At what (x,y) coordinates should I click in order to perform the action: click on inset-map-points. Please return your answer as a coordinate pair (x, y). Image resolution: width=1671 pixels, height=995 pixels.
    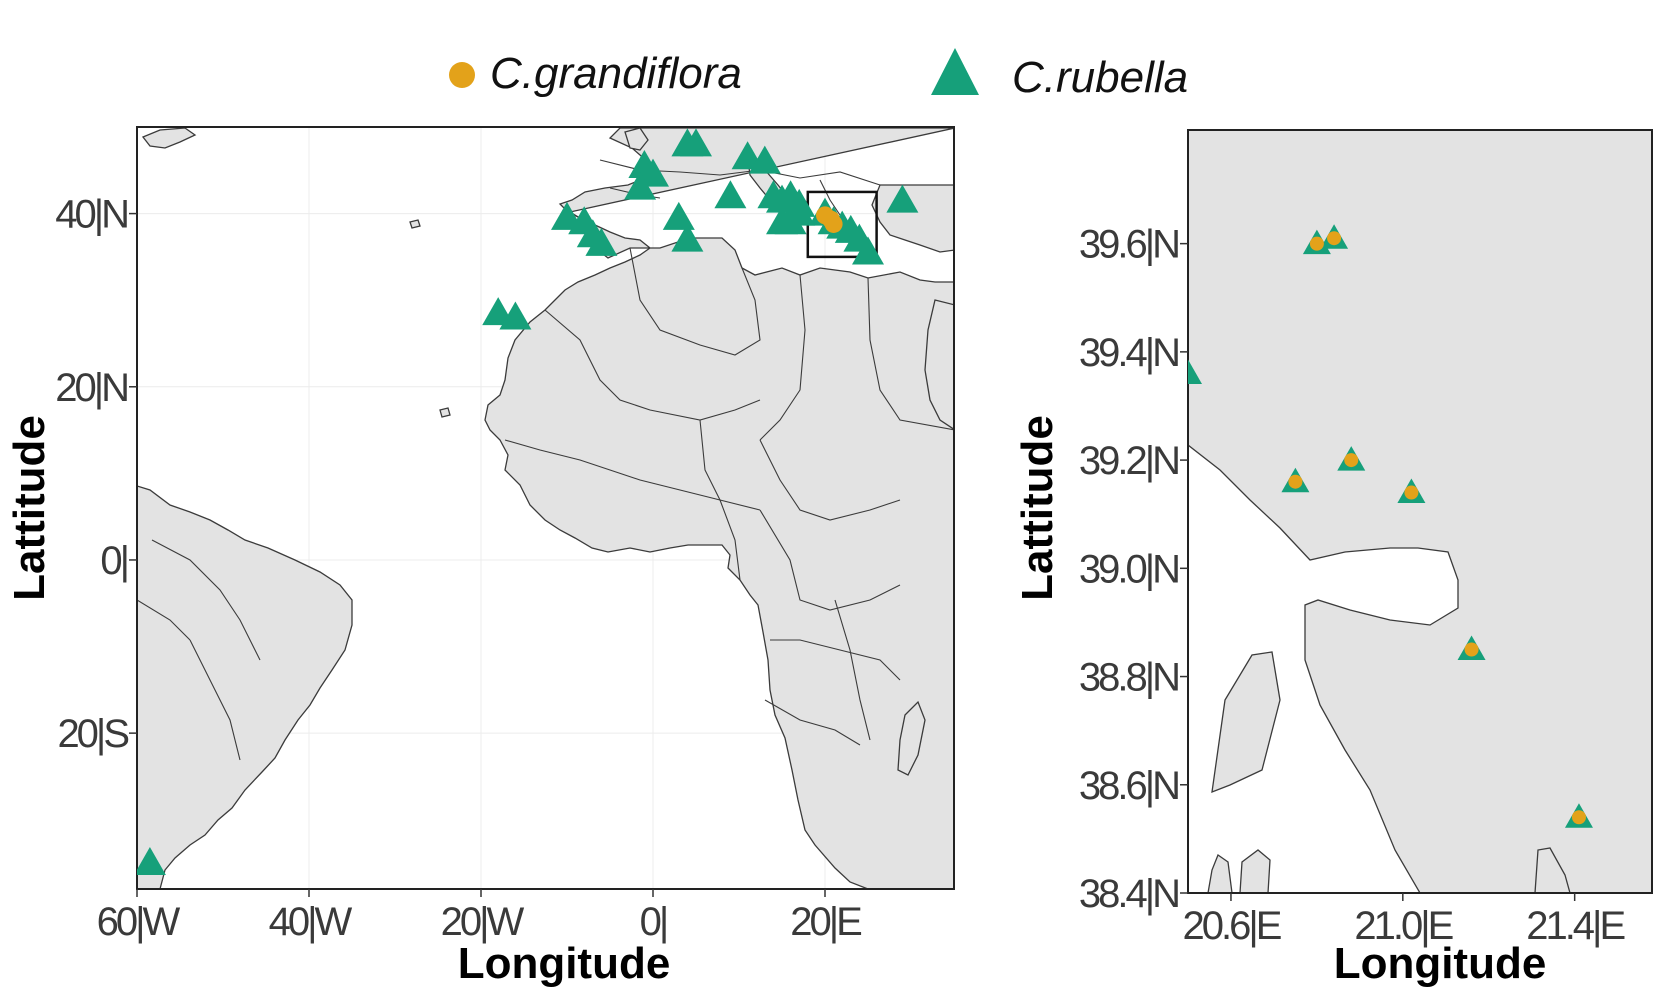
    Looking at the image, I should click on (1390, 526).